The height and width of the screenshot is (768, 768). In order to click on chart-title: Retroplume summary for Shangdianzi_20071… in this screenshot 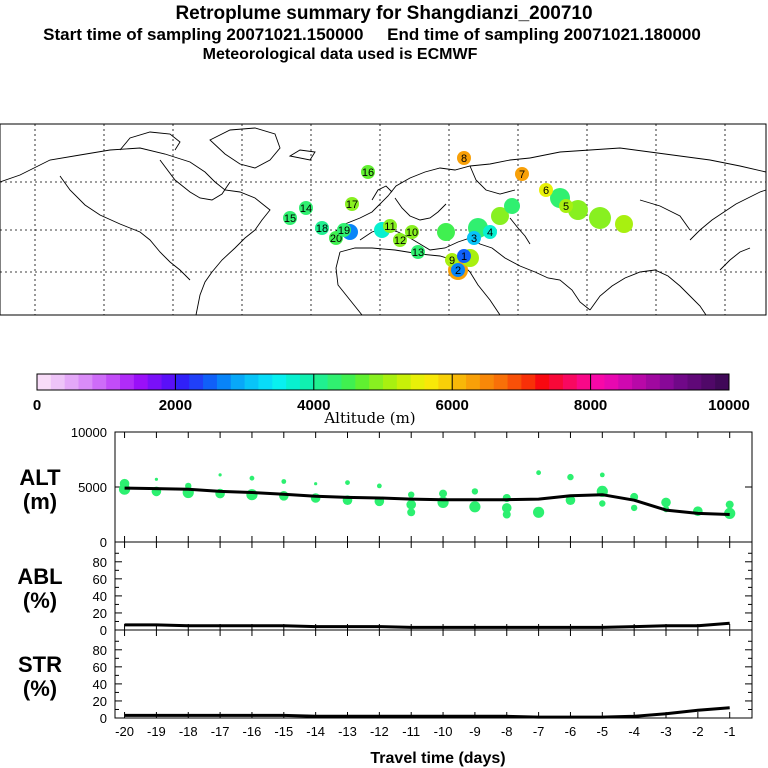, I will do `click(384, 13)`.